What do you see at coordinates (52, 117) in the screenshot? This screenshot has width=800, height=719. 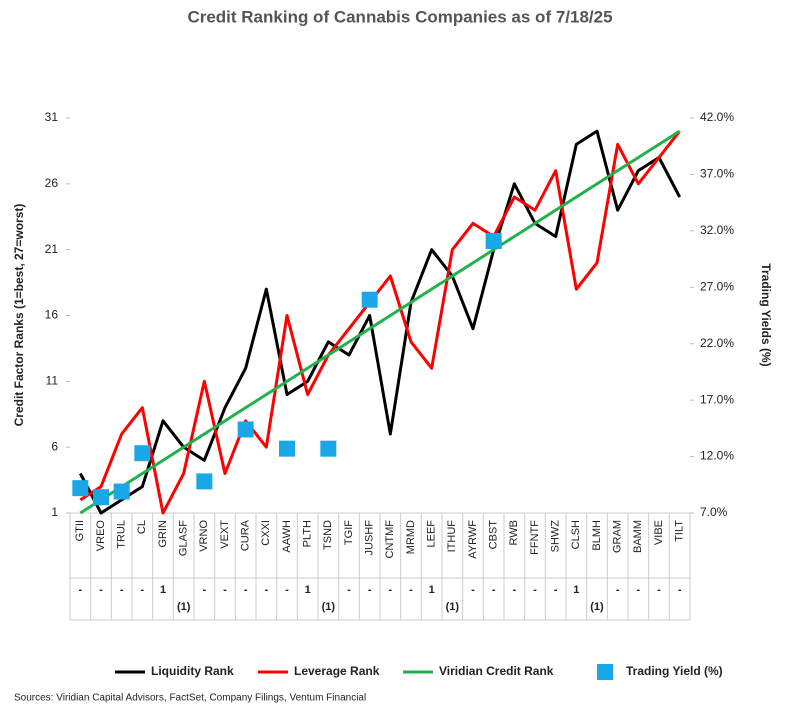 I see `y-tick-label: 31` at bounding box center [52, 117].